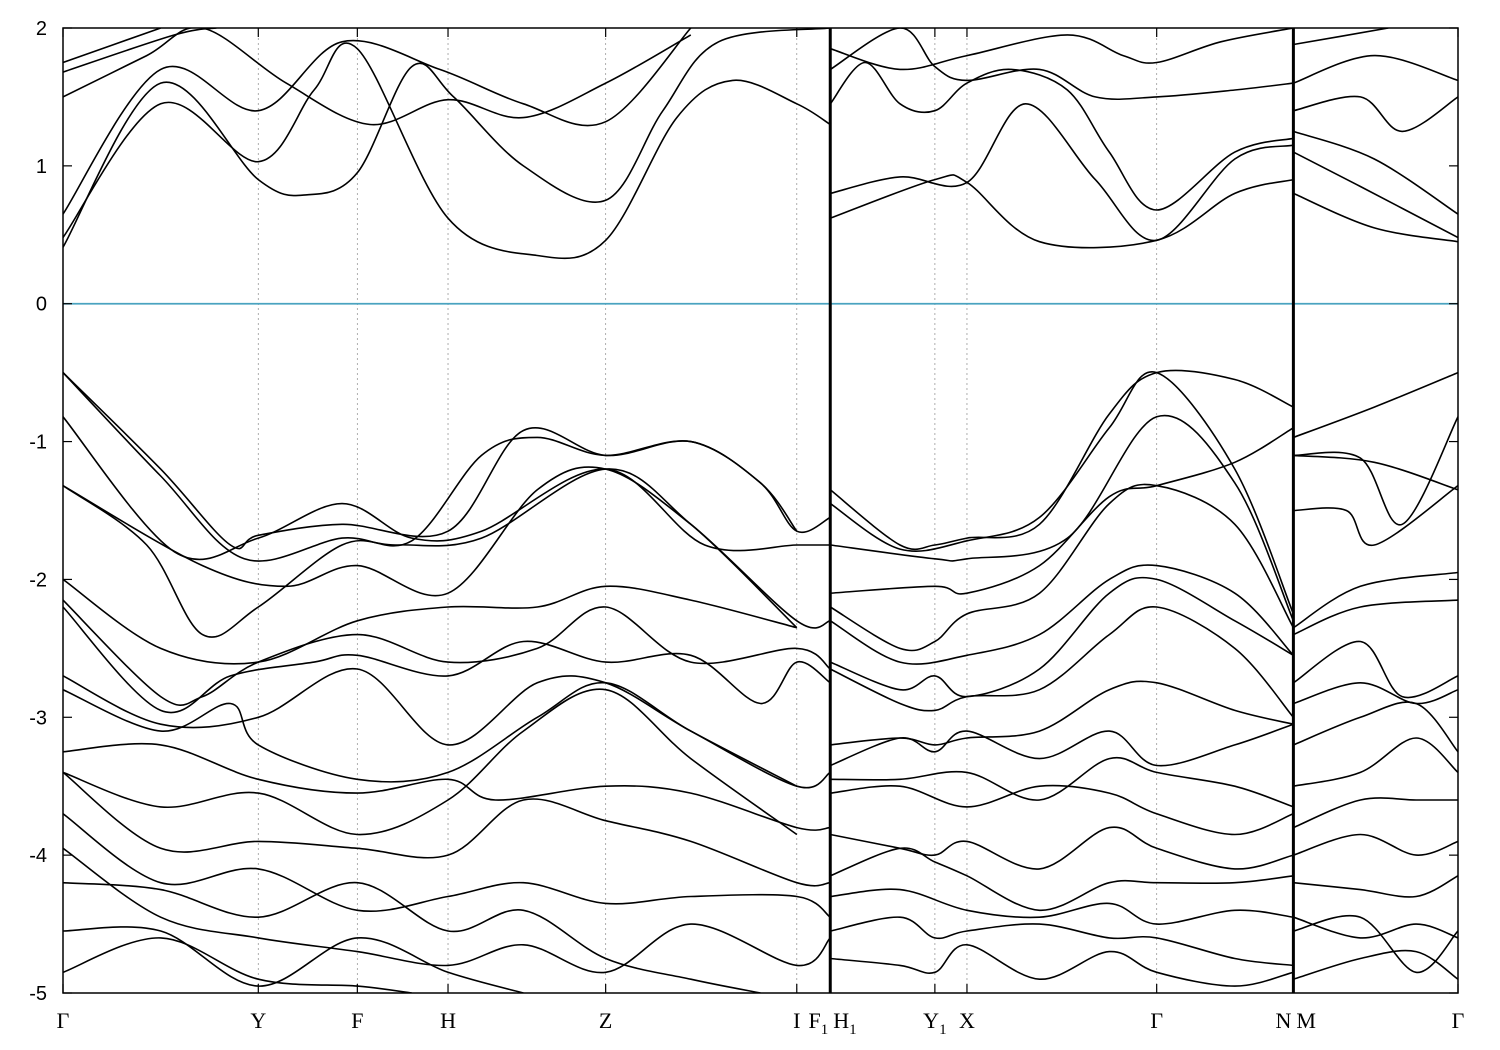 Image resolution: width=1500 pixels, height=1050 pixels. Describe the element at coordinates (38, 580) in the screenshot. I see `y-tick-label: -2` at that location.